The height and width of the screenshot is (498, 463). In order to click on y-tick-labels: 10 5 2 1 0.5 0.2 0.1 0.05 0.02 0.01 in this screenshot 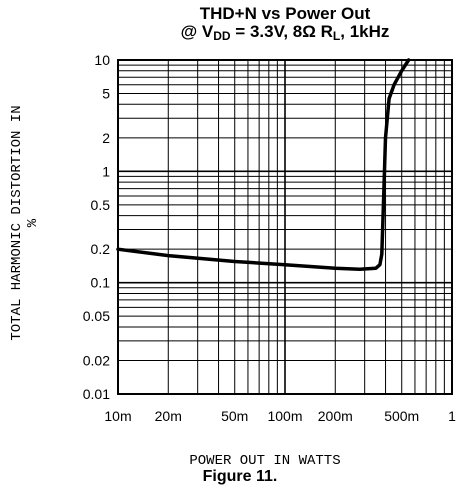, I will do `click(96, 227)`.